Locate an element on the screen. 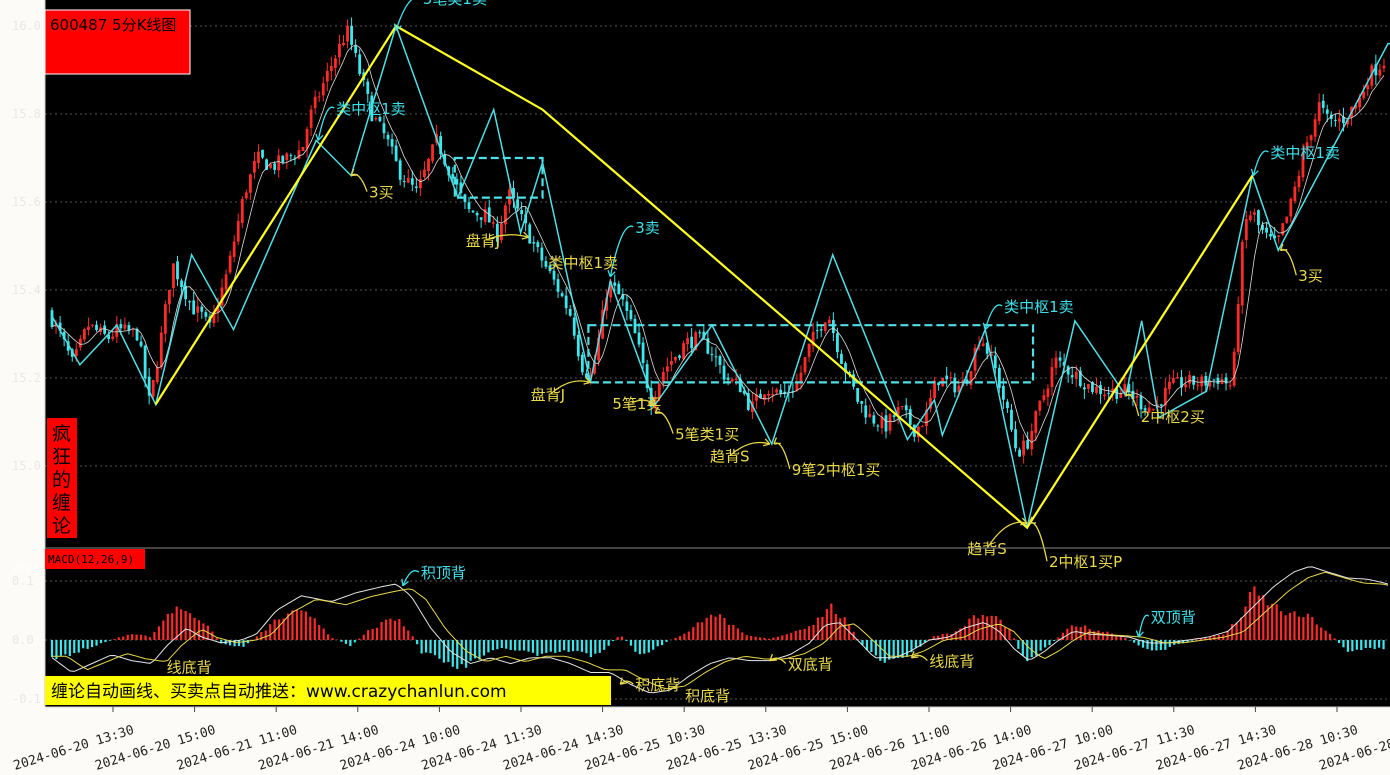 This screenshot has width=1390, height=775. promo-banner is located at coordinates (328, 690).